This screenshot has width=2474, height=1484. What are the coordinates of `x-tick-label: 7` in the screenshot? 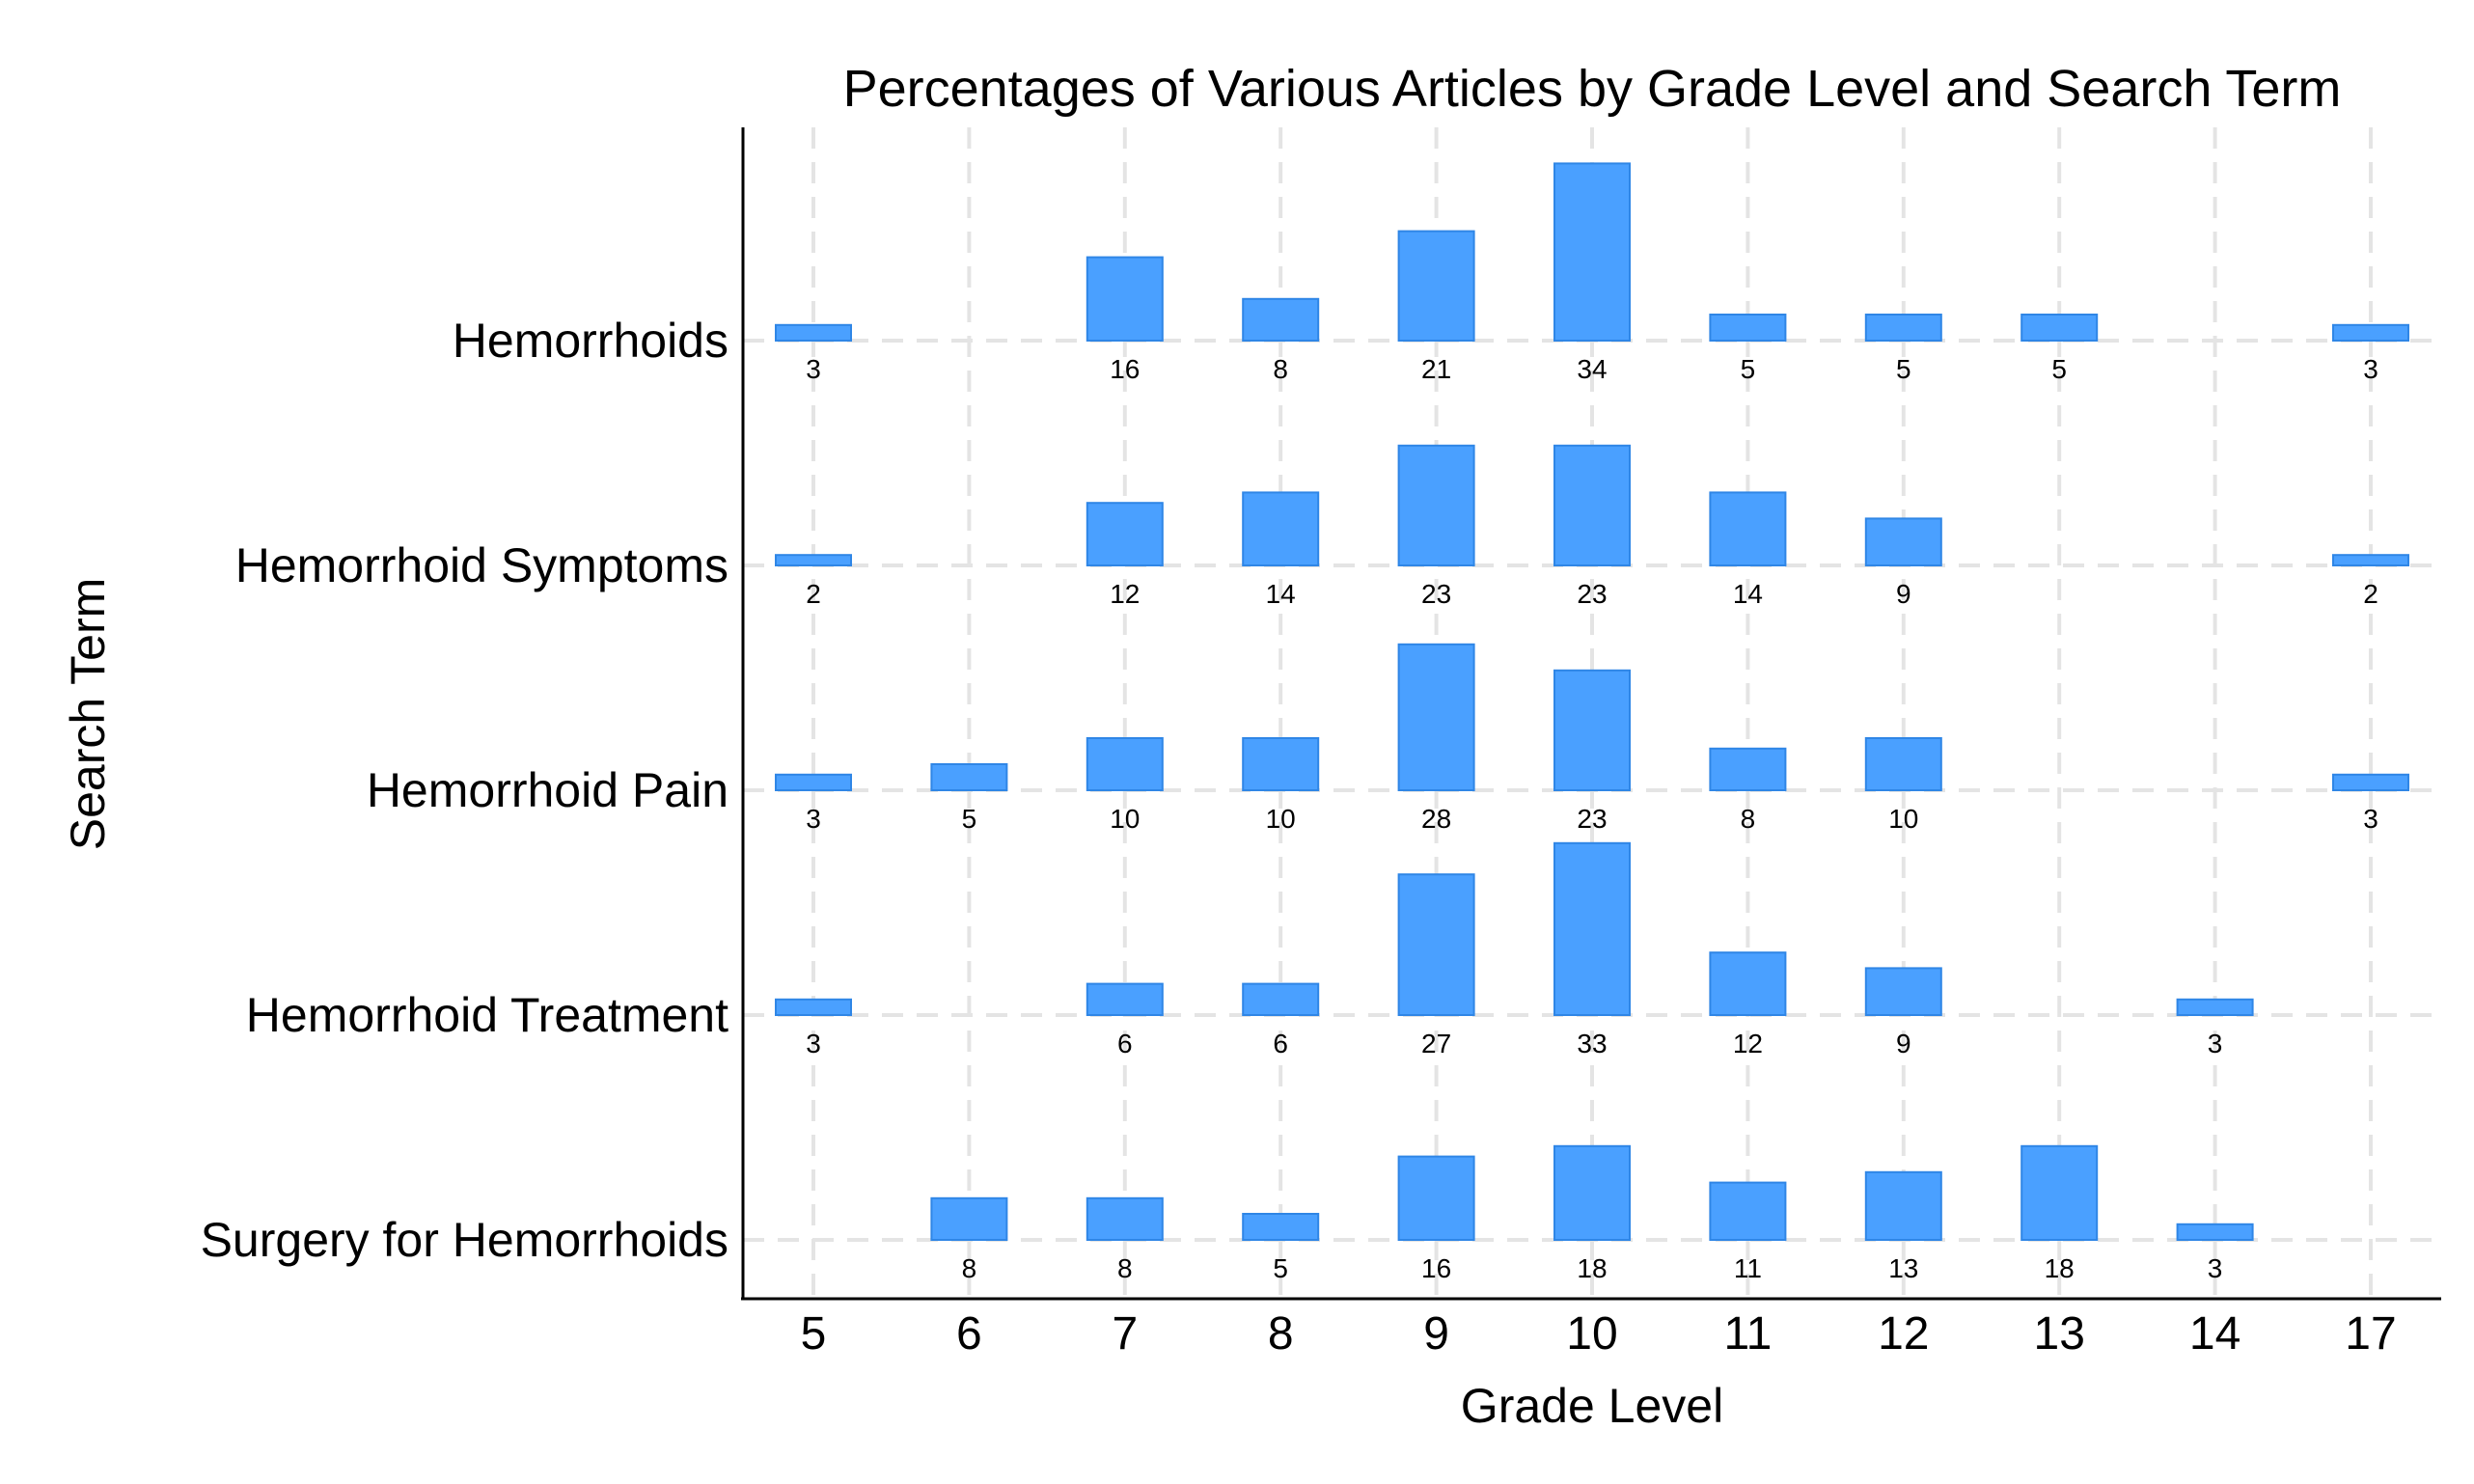 It's located at (1125, 1334).